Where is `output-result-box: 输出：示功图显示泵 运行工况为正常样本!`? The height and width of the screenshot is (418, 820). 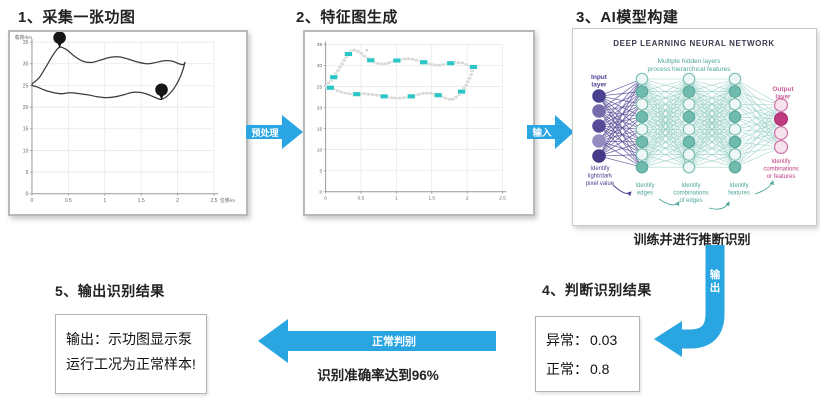 output-result-box: 输出：示功图显示泵 运行工况为正常样本! is located at coordinates (131, 354).